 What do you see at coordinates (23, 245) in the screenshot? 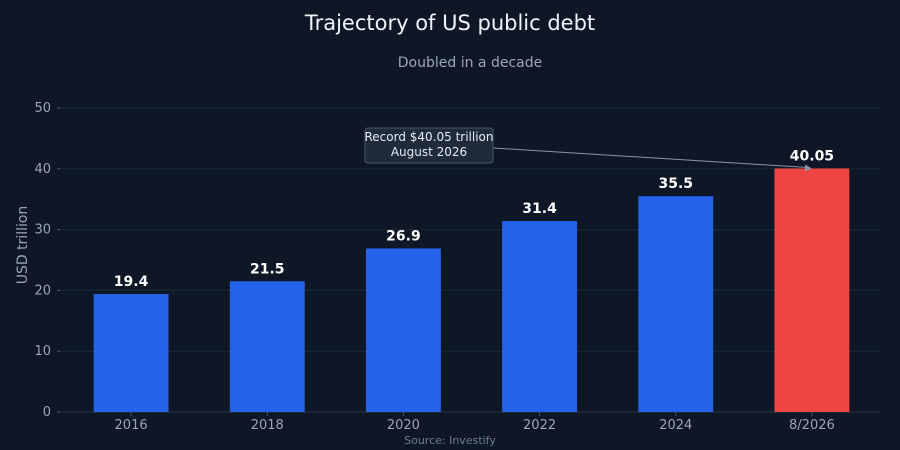
I see `y-axis-title: USD trillion` at bounding box center [23, 245].